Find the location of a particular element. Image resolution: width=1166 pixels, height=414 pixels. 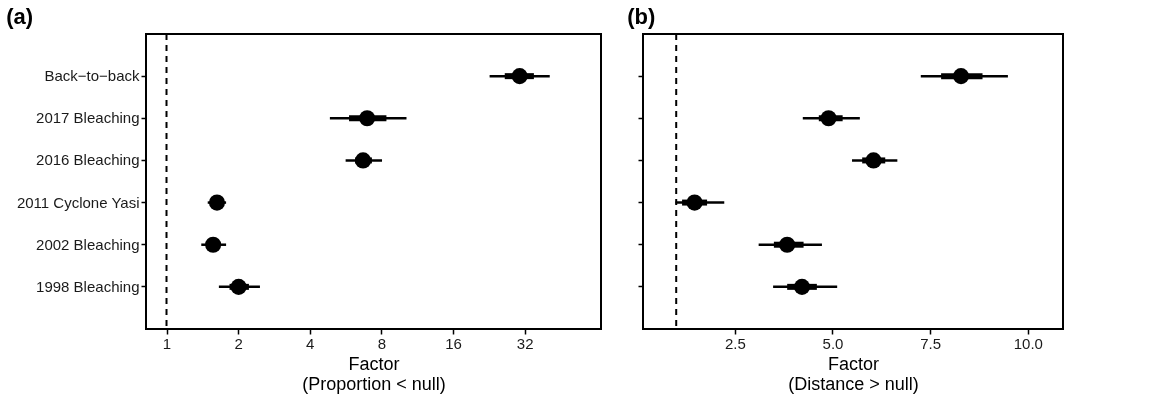

x-tick-label: 4 is located at coordinates (310, 343).